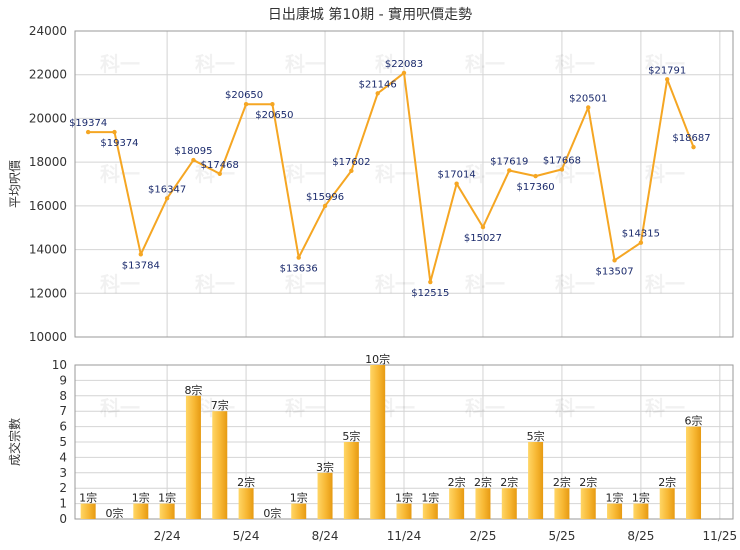 Image resolution: width=740 pixels, height=550 pixels. Describe the element at coordinates (483, 238) in the screenshot. I see `price-data-label: $15027` at that location.